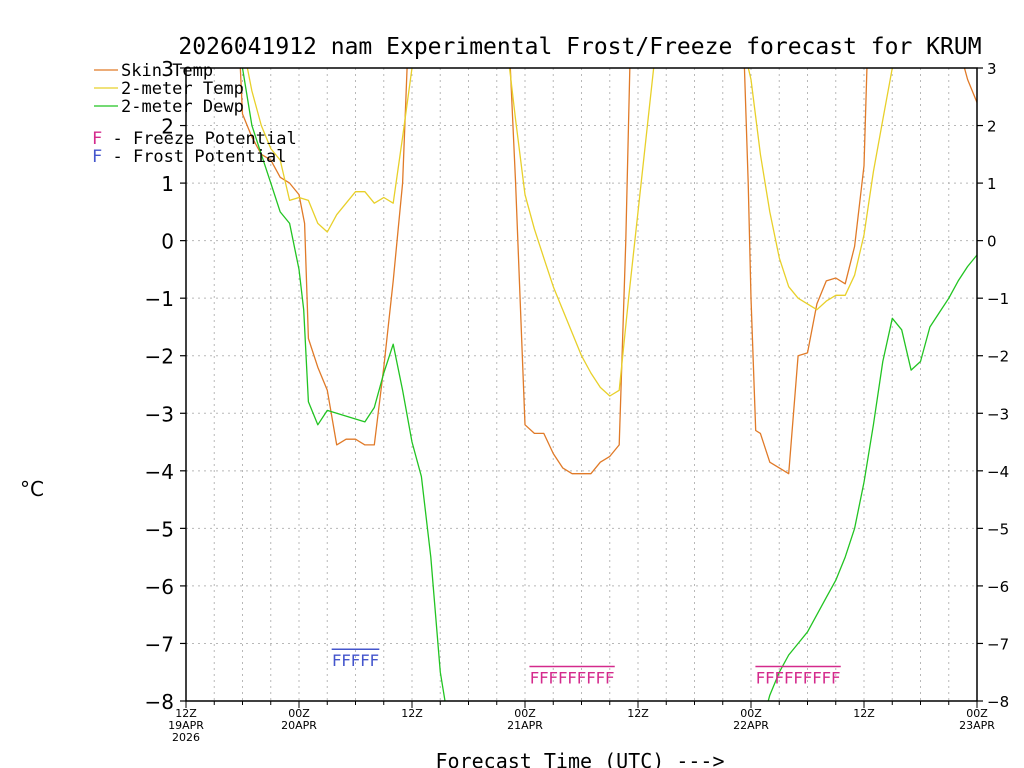 This screenshot has width=1024, height=768. What do you see at coordinates (167, 184) in the screenshot?
I see `y-tick-label-left: 1` at bounding box center [167, 184].